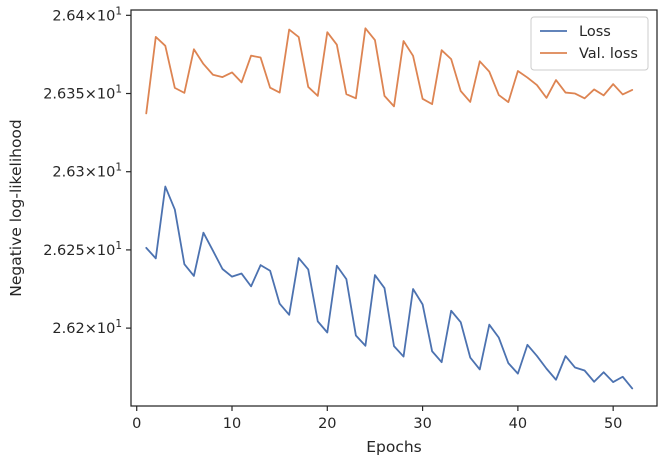 The width and height of the screenshot is (667, 465). I want to click on x-tick-label: 30, so click(422, 424).